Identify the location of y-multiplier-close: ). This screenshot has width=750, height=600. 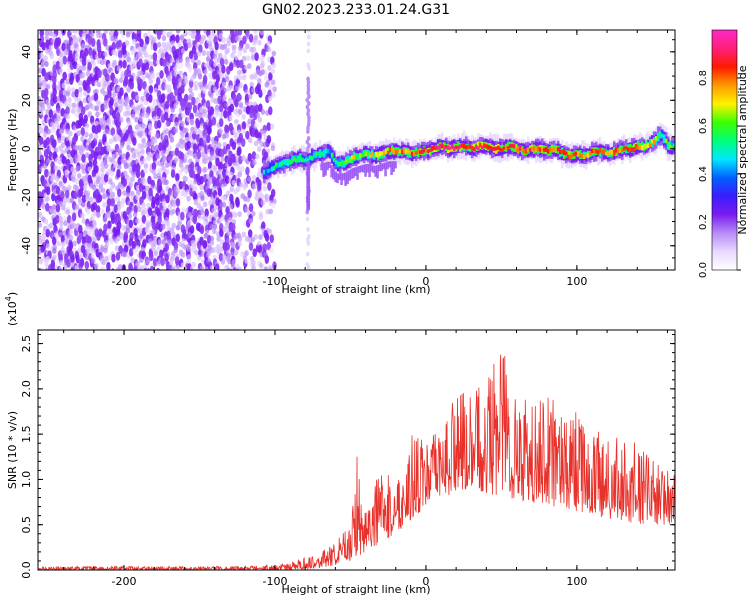
(12, 294).